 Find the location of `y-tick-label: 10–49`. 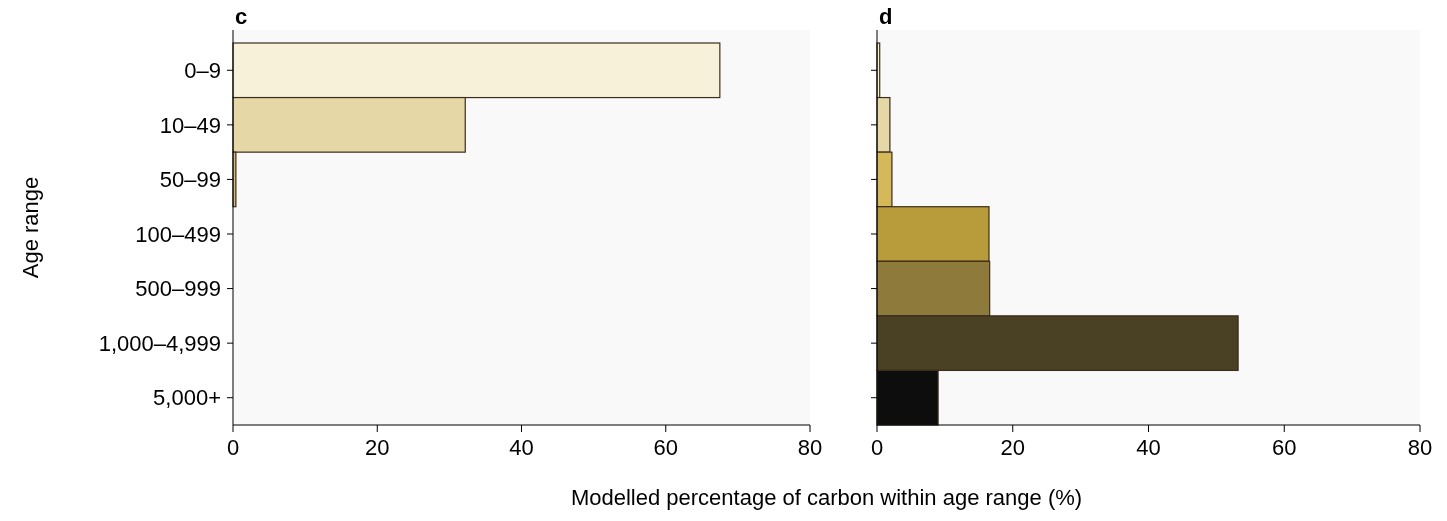

y-tick-label: 10–49 is located at coordinates (190, 125).